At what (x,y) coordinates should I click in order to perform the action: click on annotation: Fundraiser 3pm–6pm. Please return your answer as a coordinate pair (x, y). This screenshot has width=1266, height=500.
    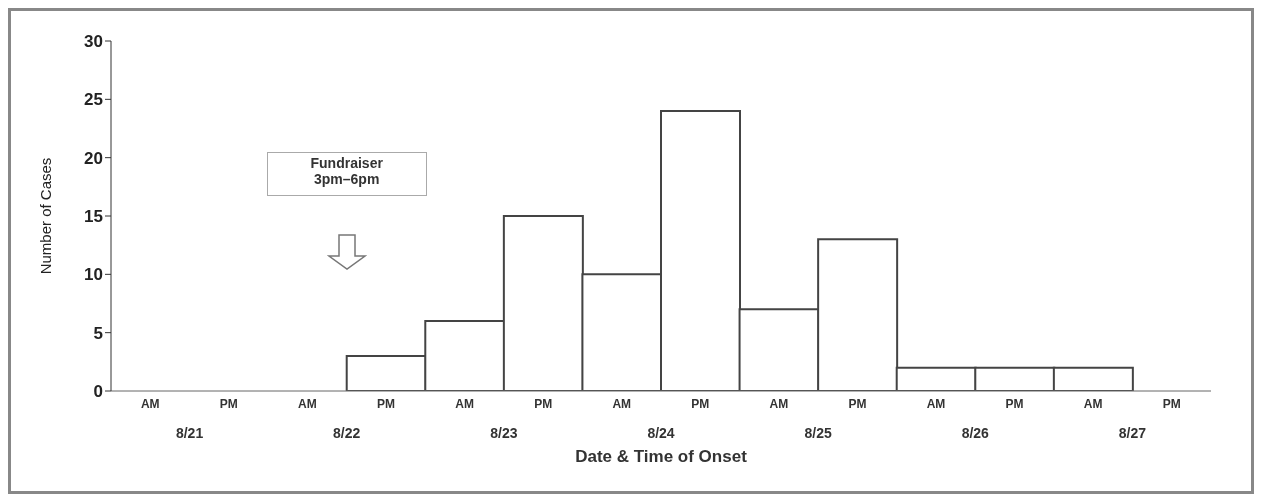
    Looking at the image, I should click on (346, 170).